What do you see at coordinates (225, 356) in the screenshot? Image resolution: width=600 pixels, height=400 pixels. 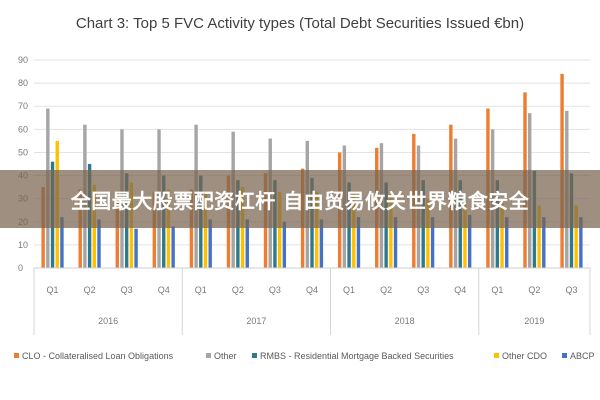 I see `legend-label: Other` at bounding box center [225, 356].